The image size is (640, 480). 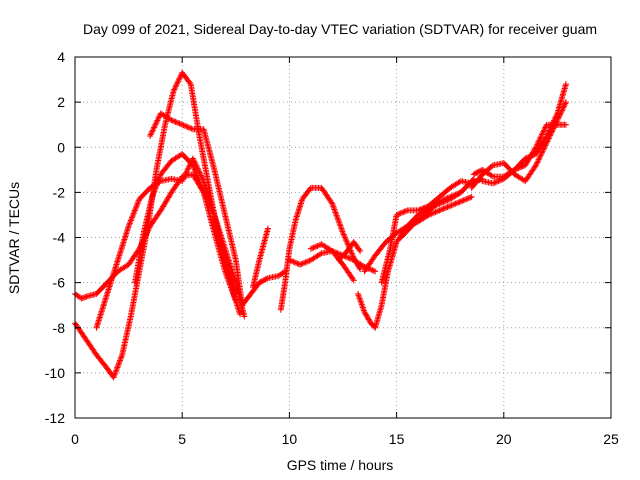 I want to click on x-tick-label: 25, so click(x=611, y=439).